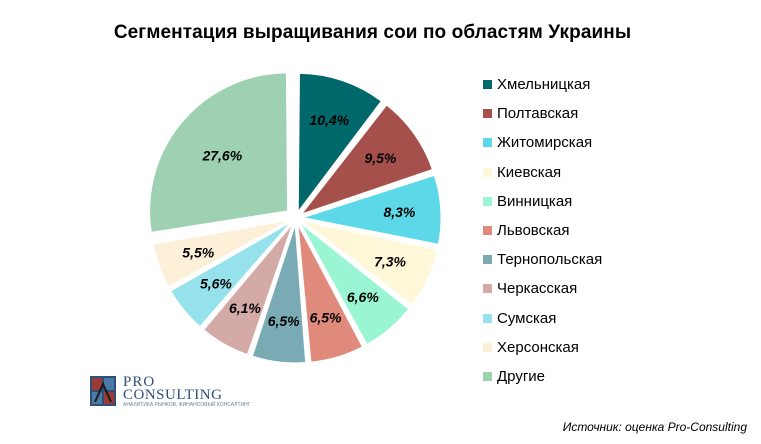  What do you see at coordinates (544, 85) in the screenshot?
I see `legend-label: Хмельницкая` at bounding box center [544, 85].